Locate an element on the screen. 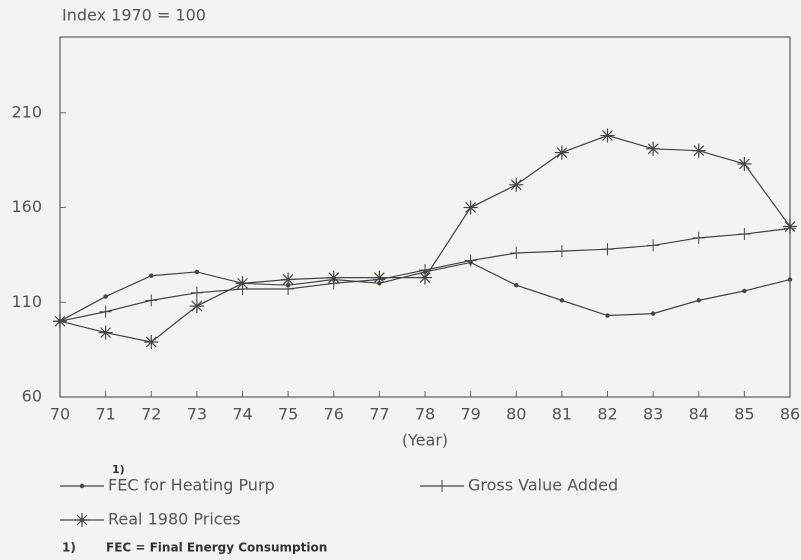  legend-note: 1) is located at coordinates (118, 469).